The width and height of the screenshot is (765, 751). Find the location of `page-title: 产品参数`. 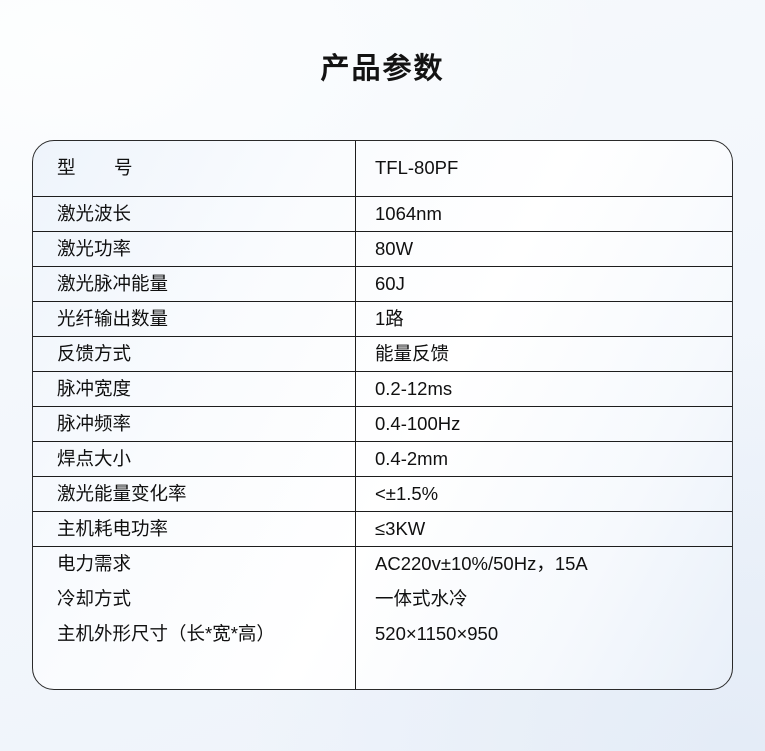

page-title: 产品参数 is located at coordinates (382, 69).